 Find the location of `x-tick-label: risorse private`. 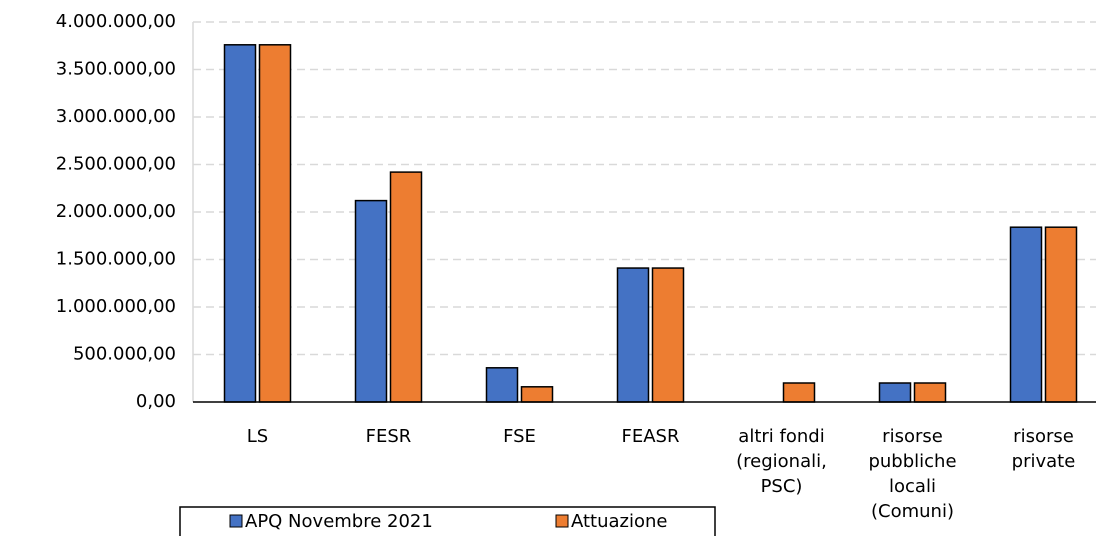

x-tick-label: risorse private is located at coordinates (1044, 449).